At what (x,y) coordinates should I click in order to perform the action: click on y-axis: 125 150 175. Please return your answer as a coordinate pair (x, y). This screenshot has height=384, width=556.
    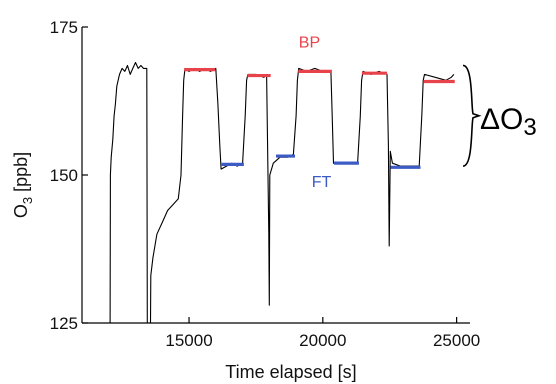
    Looking at the image, I should click on (69, 175).